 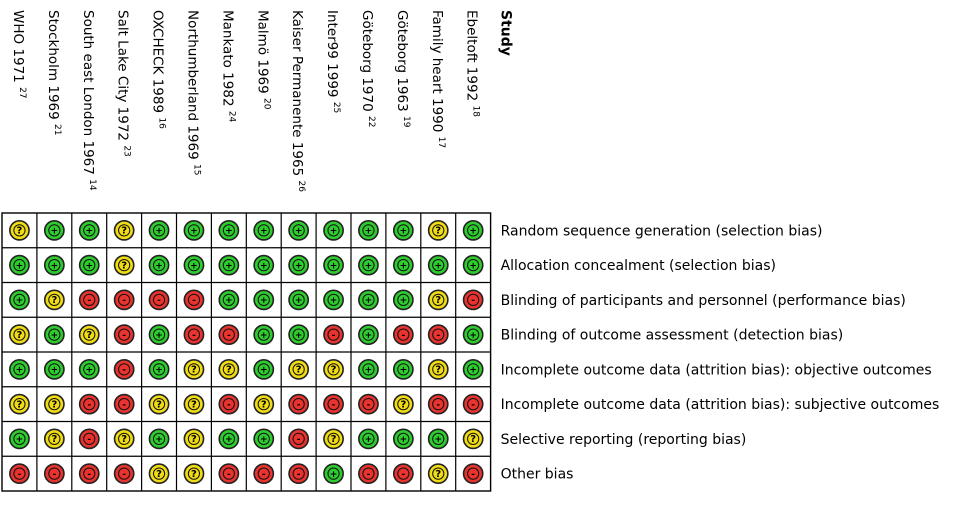 I want to click on study-header: WHO 1971 27, so click(x=18, y=54).